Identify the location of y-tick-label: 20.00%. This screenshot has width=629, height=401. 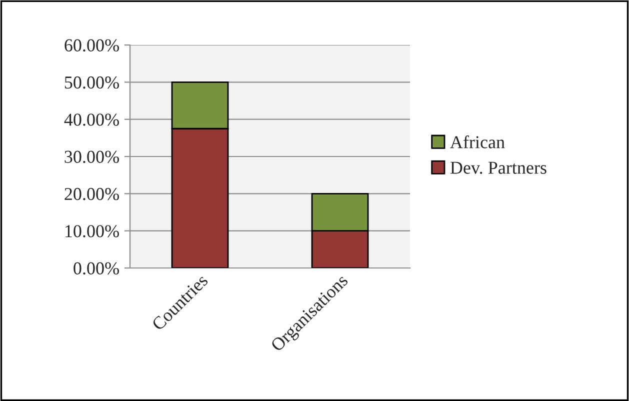
(91, 194).